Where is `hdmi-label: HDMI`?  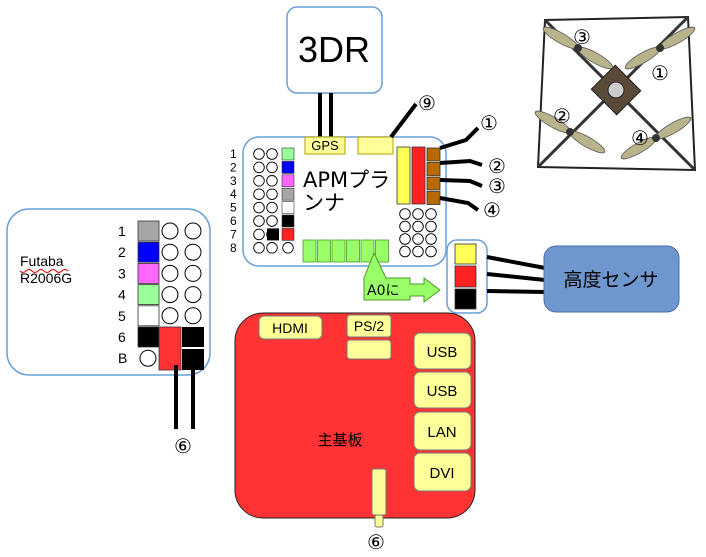
hdmi-label: HDMI is located at coordinates (290, 328).